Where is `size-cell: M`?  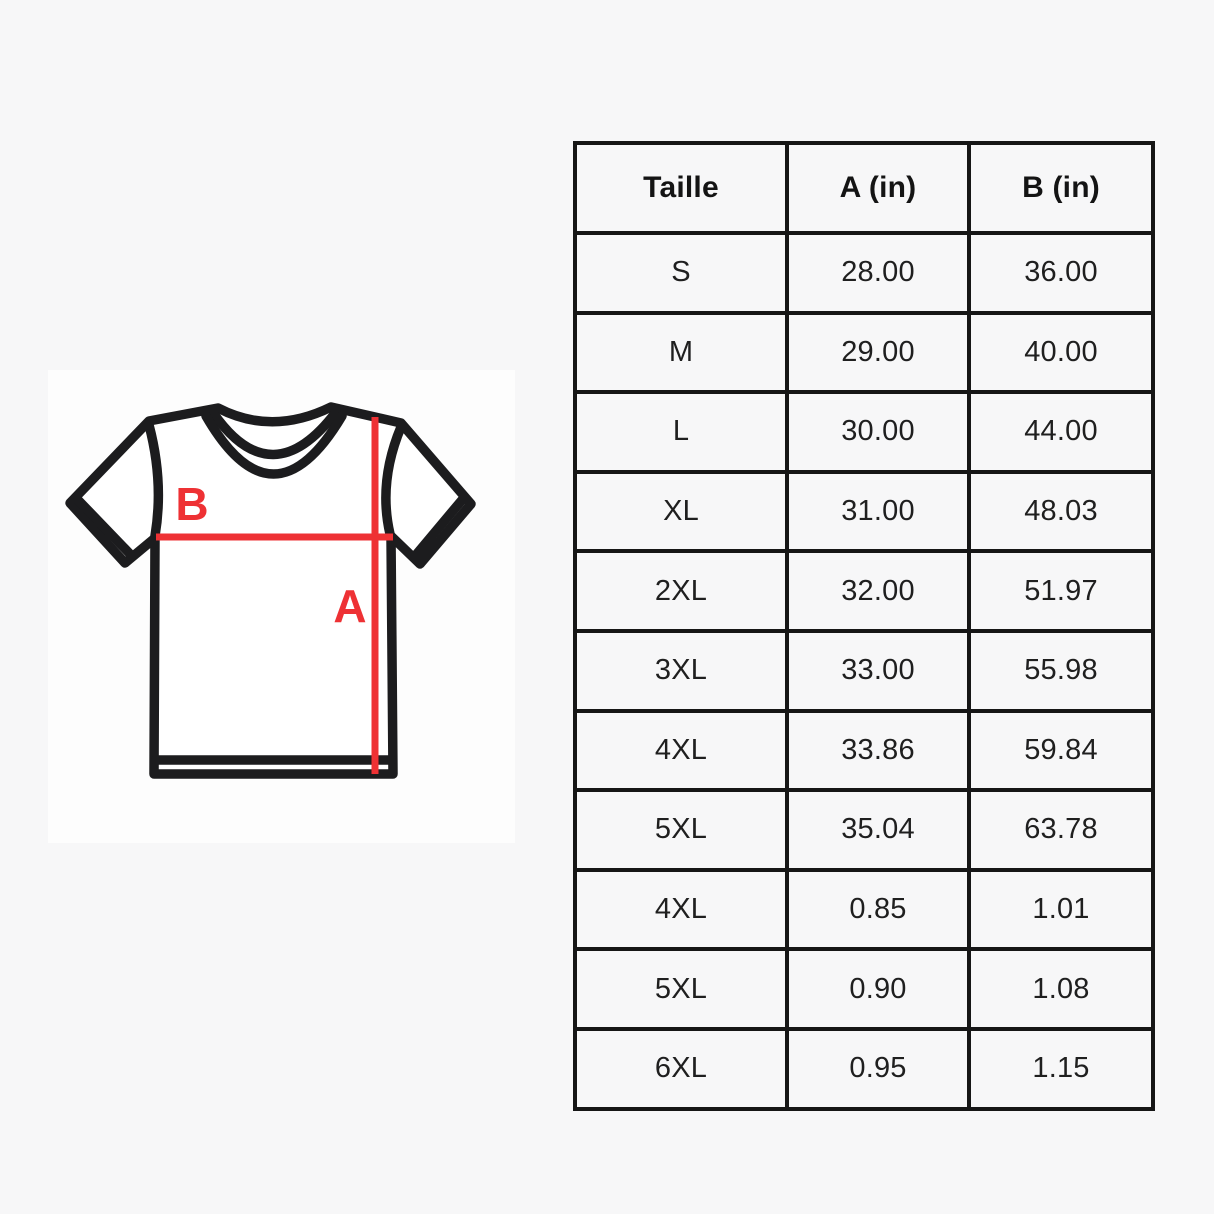
size-cell: M is located at coordinates (681, 352).